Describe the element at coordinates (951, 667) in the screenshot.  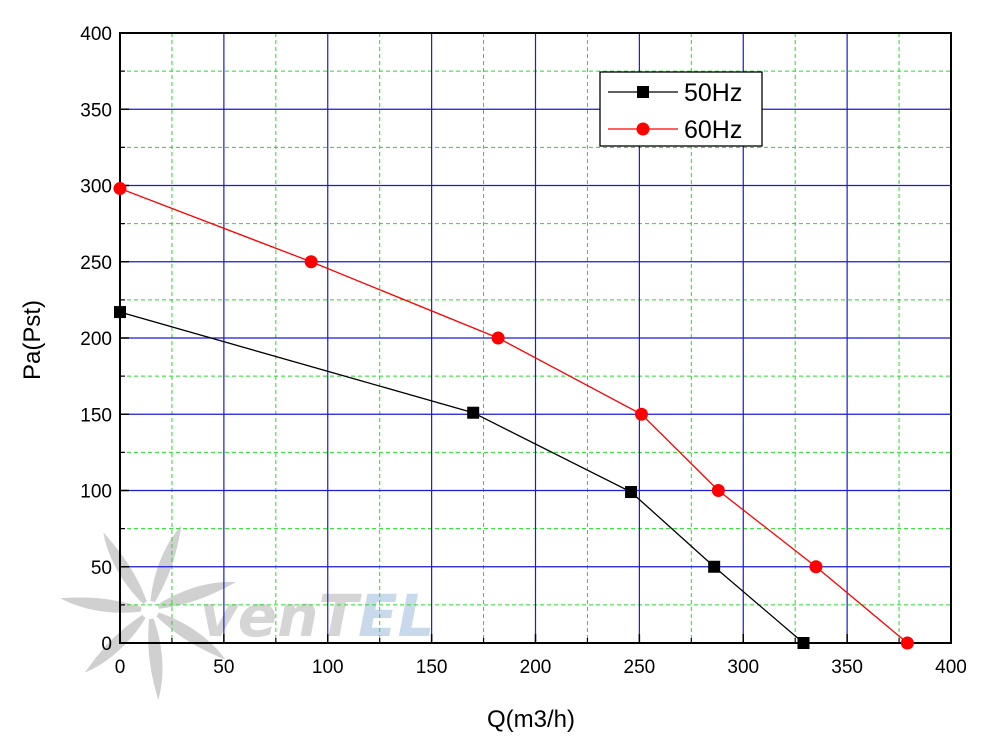
I see `x-tick-label: 400` at that location.